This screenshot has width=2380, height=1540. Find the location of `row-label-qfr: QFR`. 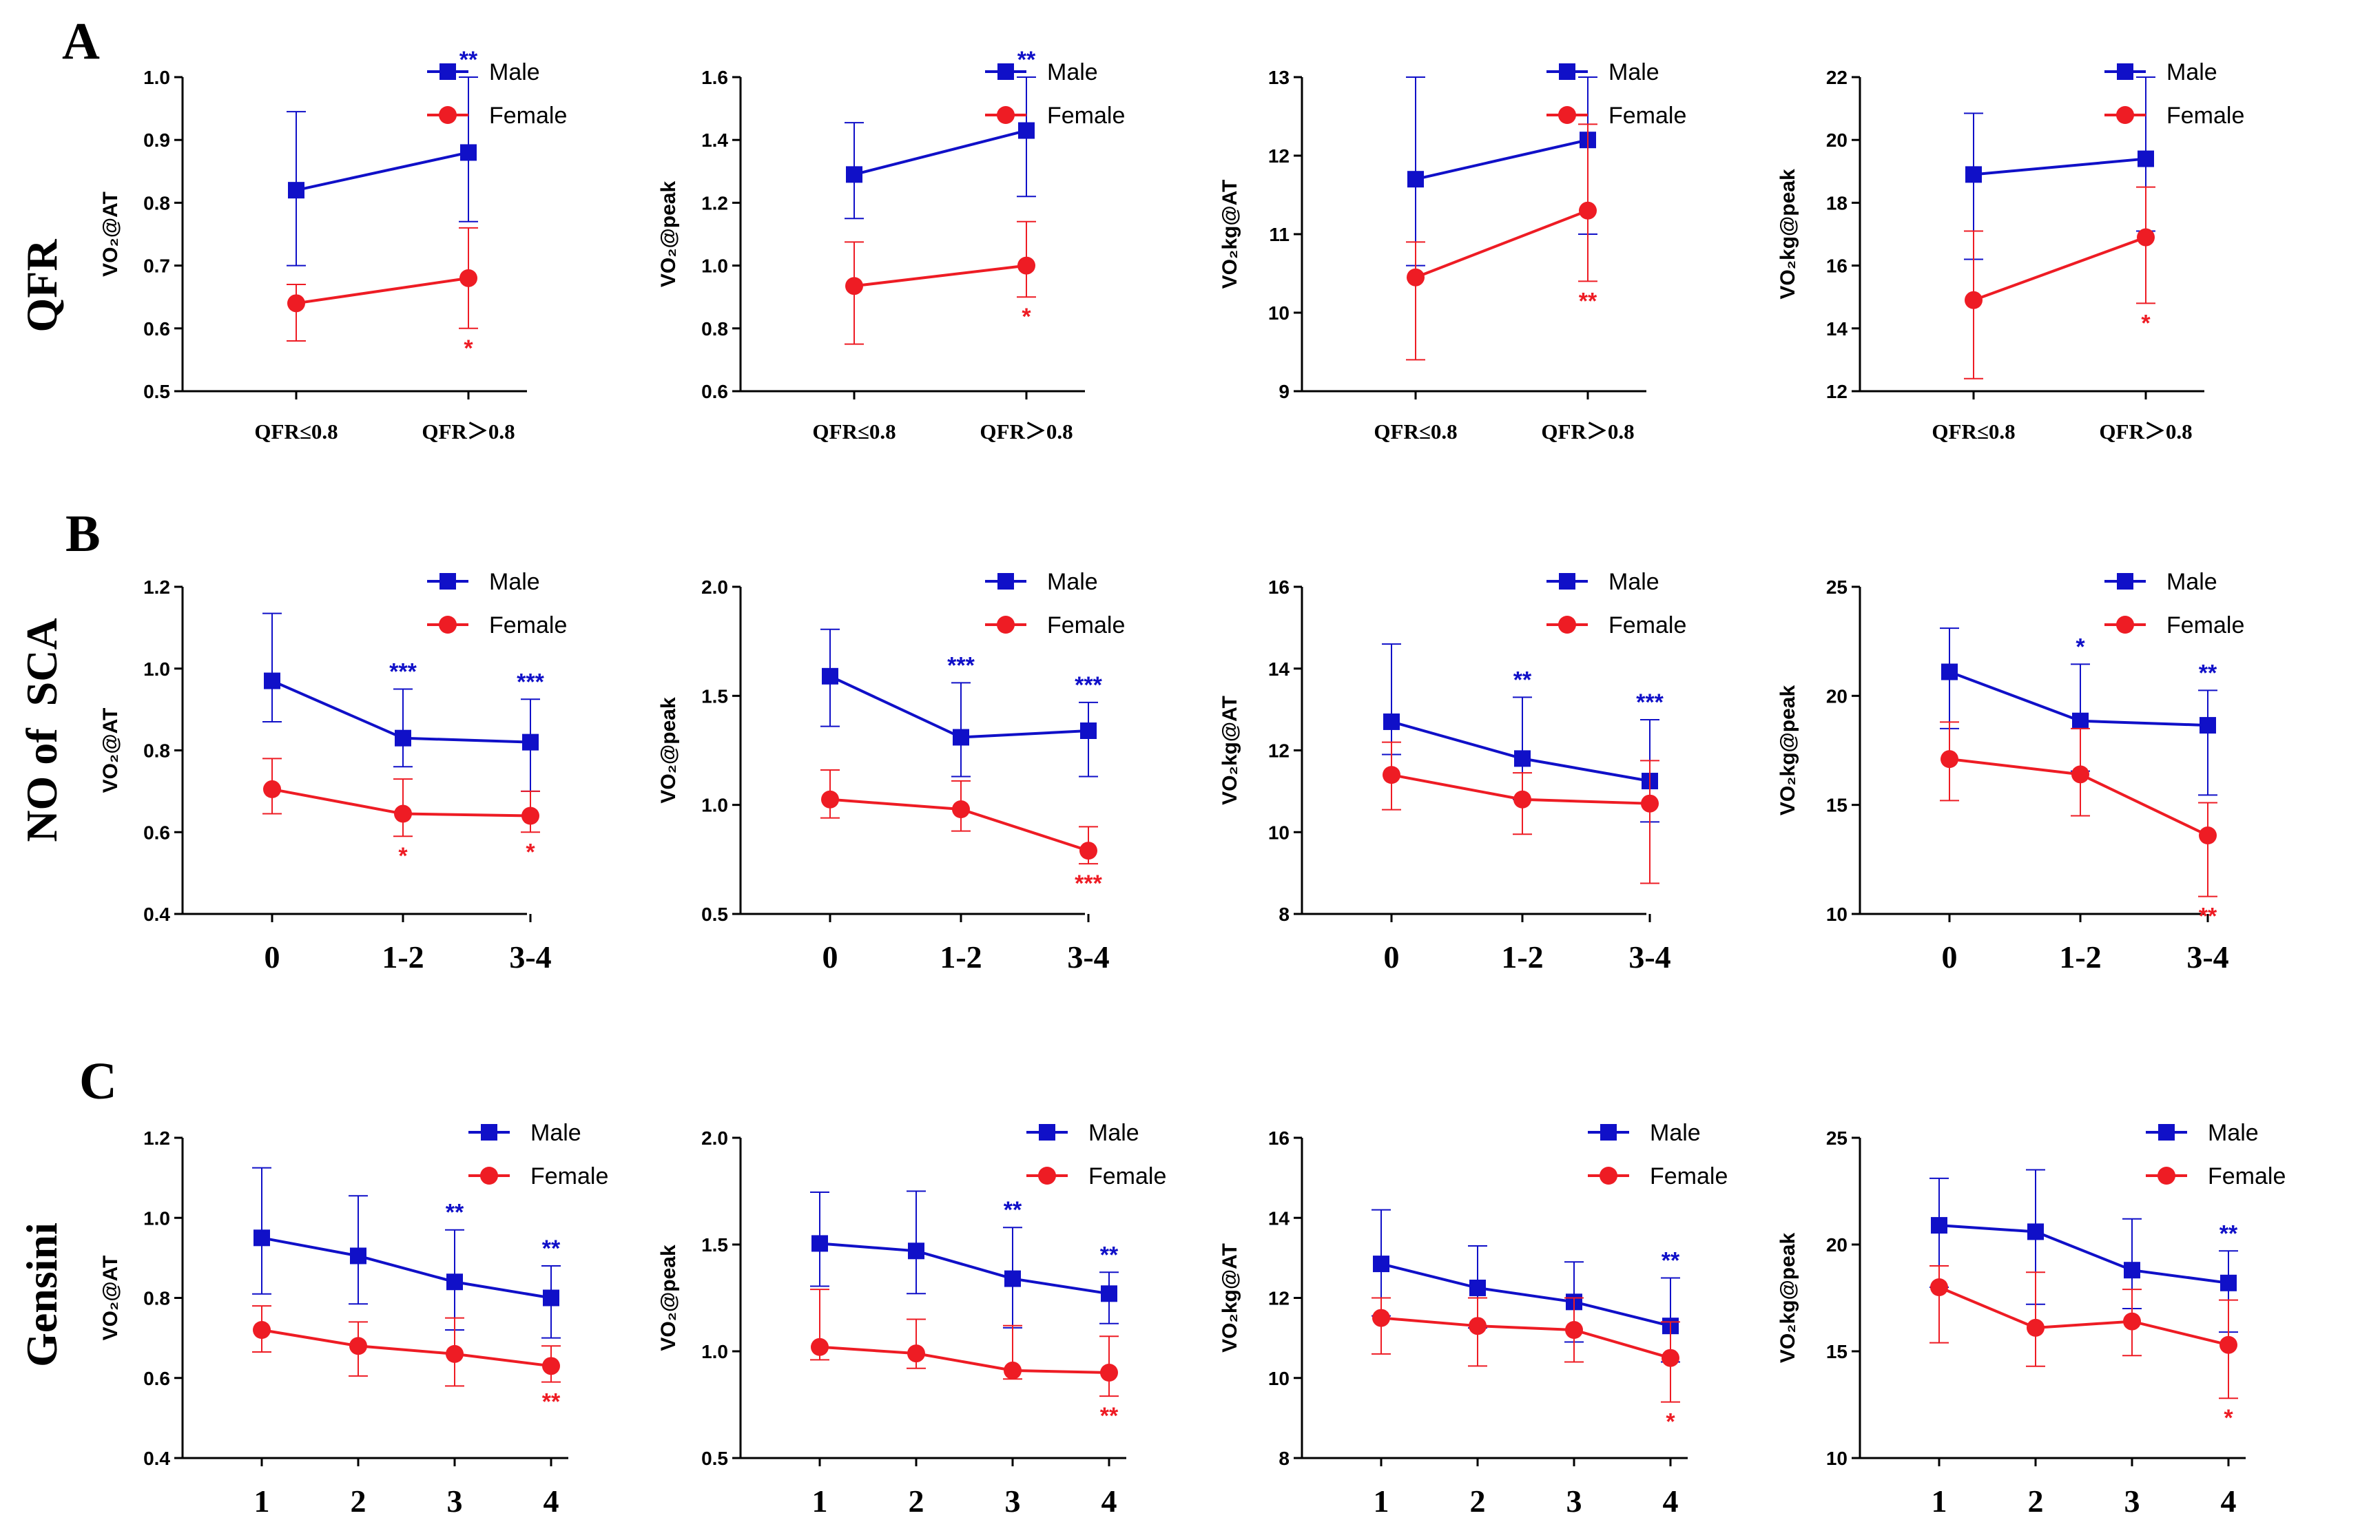

row-label-qfr: QFR is located at coordinates (41, 286).